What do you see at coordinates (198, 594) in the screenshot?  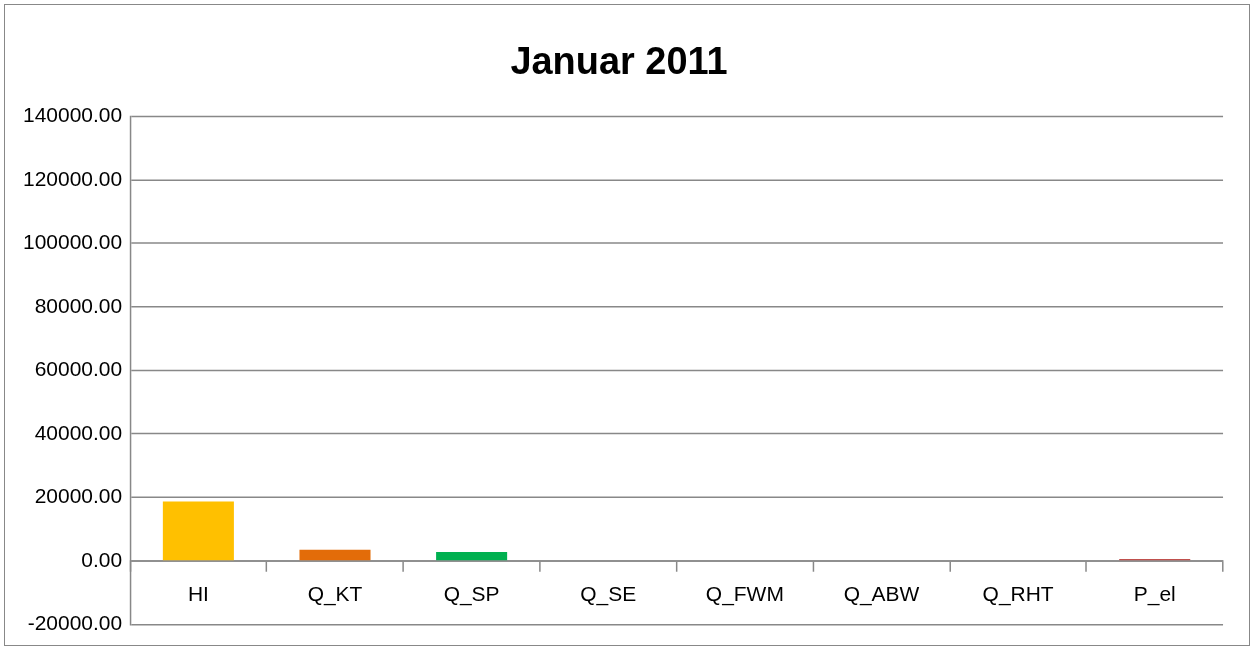 I see `x-tick-label: HI` at bounding box center [198, 594].